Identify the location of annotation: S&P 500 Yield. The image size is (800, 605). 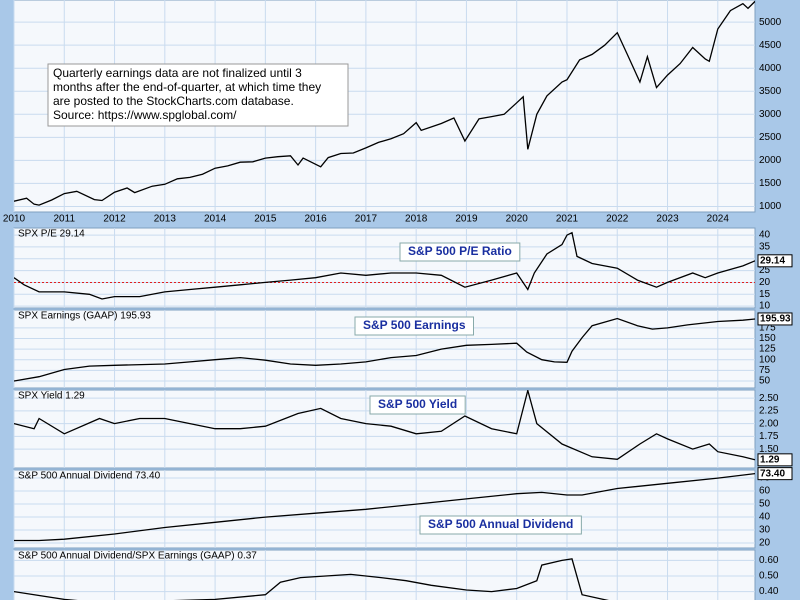
(417, 404).